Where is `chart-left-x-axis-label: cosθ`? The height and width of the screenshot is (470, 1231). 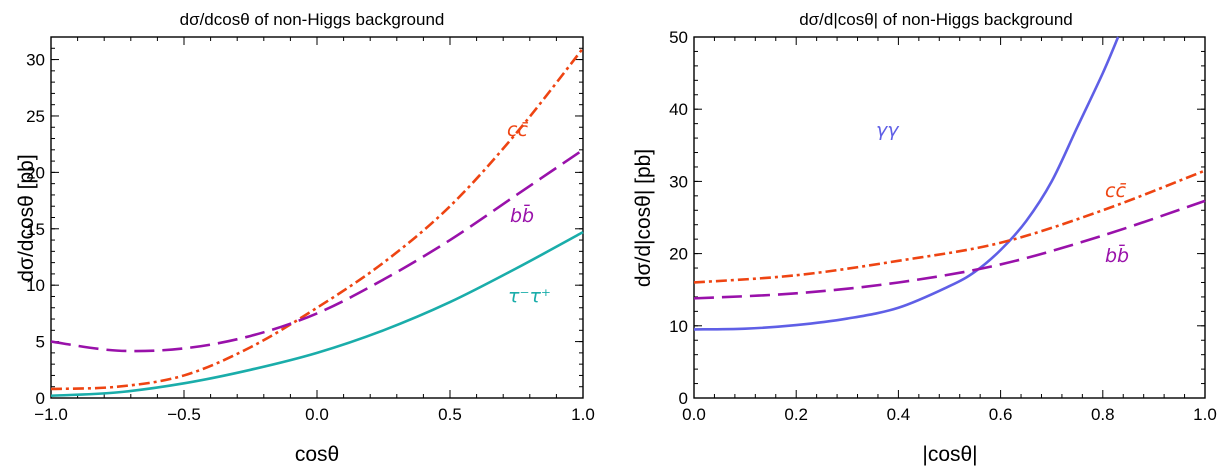
chart-left-x-axis-label: cosθ is located at coordinates (317, 454).